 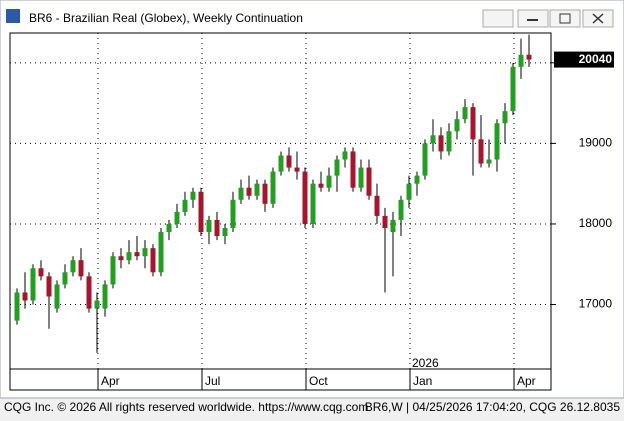 What do you see at coordinates (598, 18) in the screenshot?
I see `close-icon` at bounding box center [598, 18].